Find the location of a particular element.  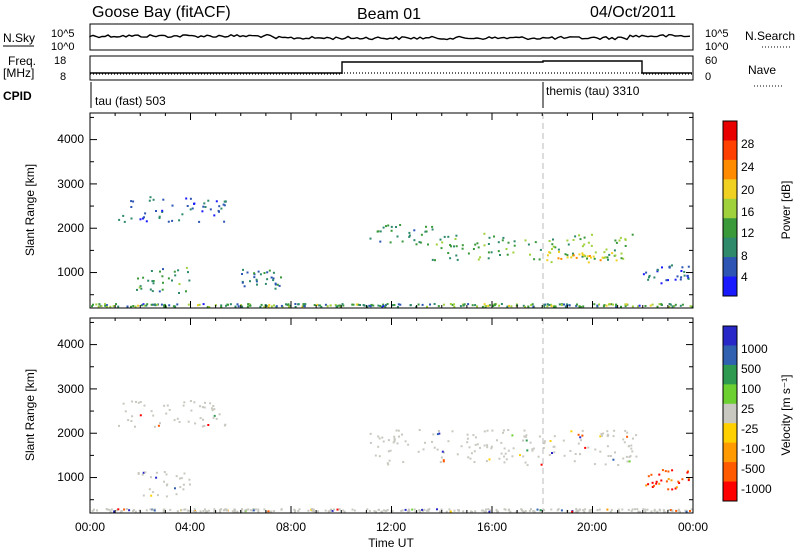

velocity-colorbar-swatches is located at coordinates (730, 414).